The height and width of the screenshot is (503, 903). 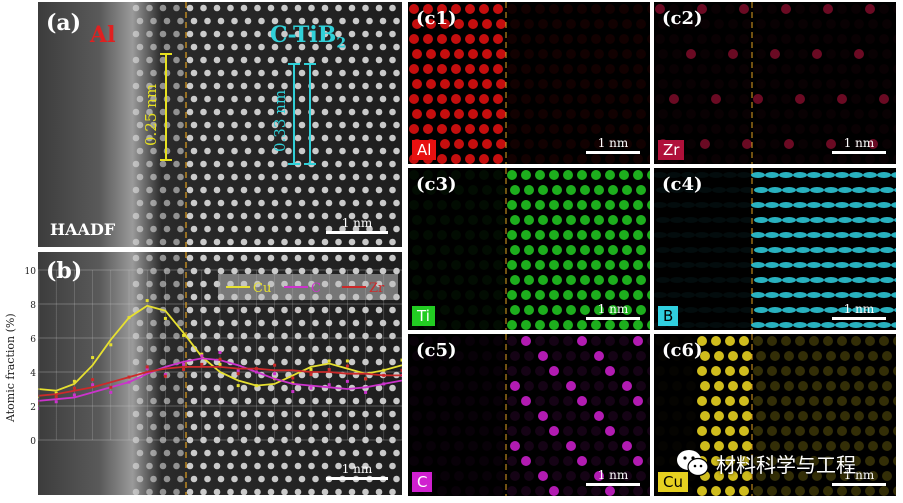 What do you see at coordinates (103, 35) in the screenshot?
I see `phase-label-al: Al` at bounding box center [103, 35].